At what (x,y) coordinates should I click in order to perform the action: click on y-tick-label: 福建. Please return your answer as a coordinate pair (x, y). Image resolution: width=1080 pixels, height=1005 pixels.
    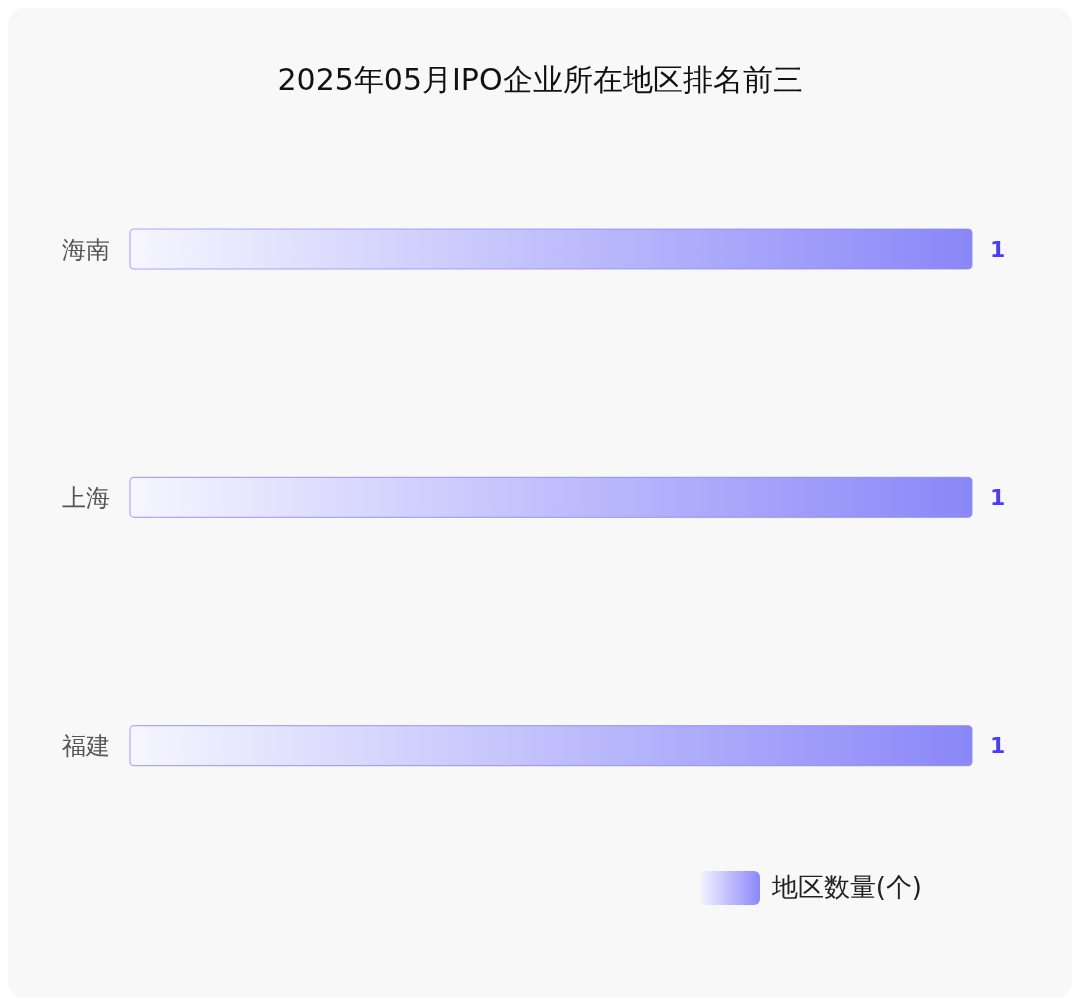
    Looking at the image, I should click on (86, 746).